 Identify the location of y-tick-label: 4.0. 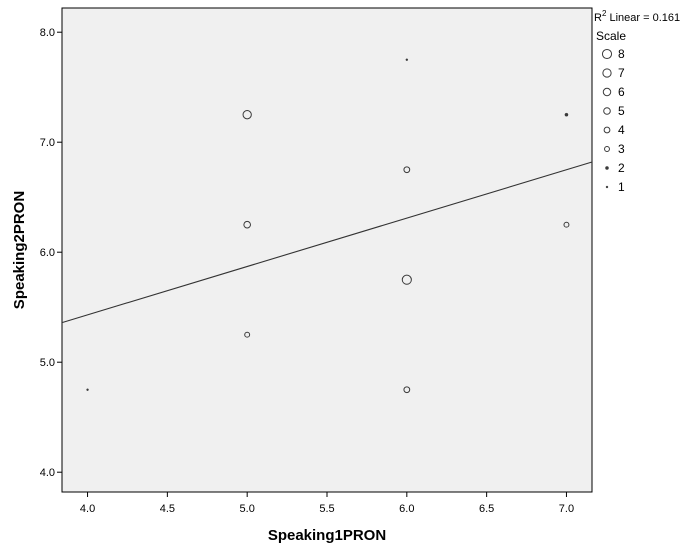
(47, 473).